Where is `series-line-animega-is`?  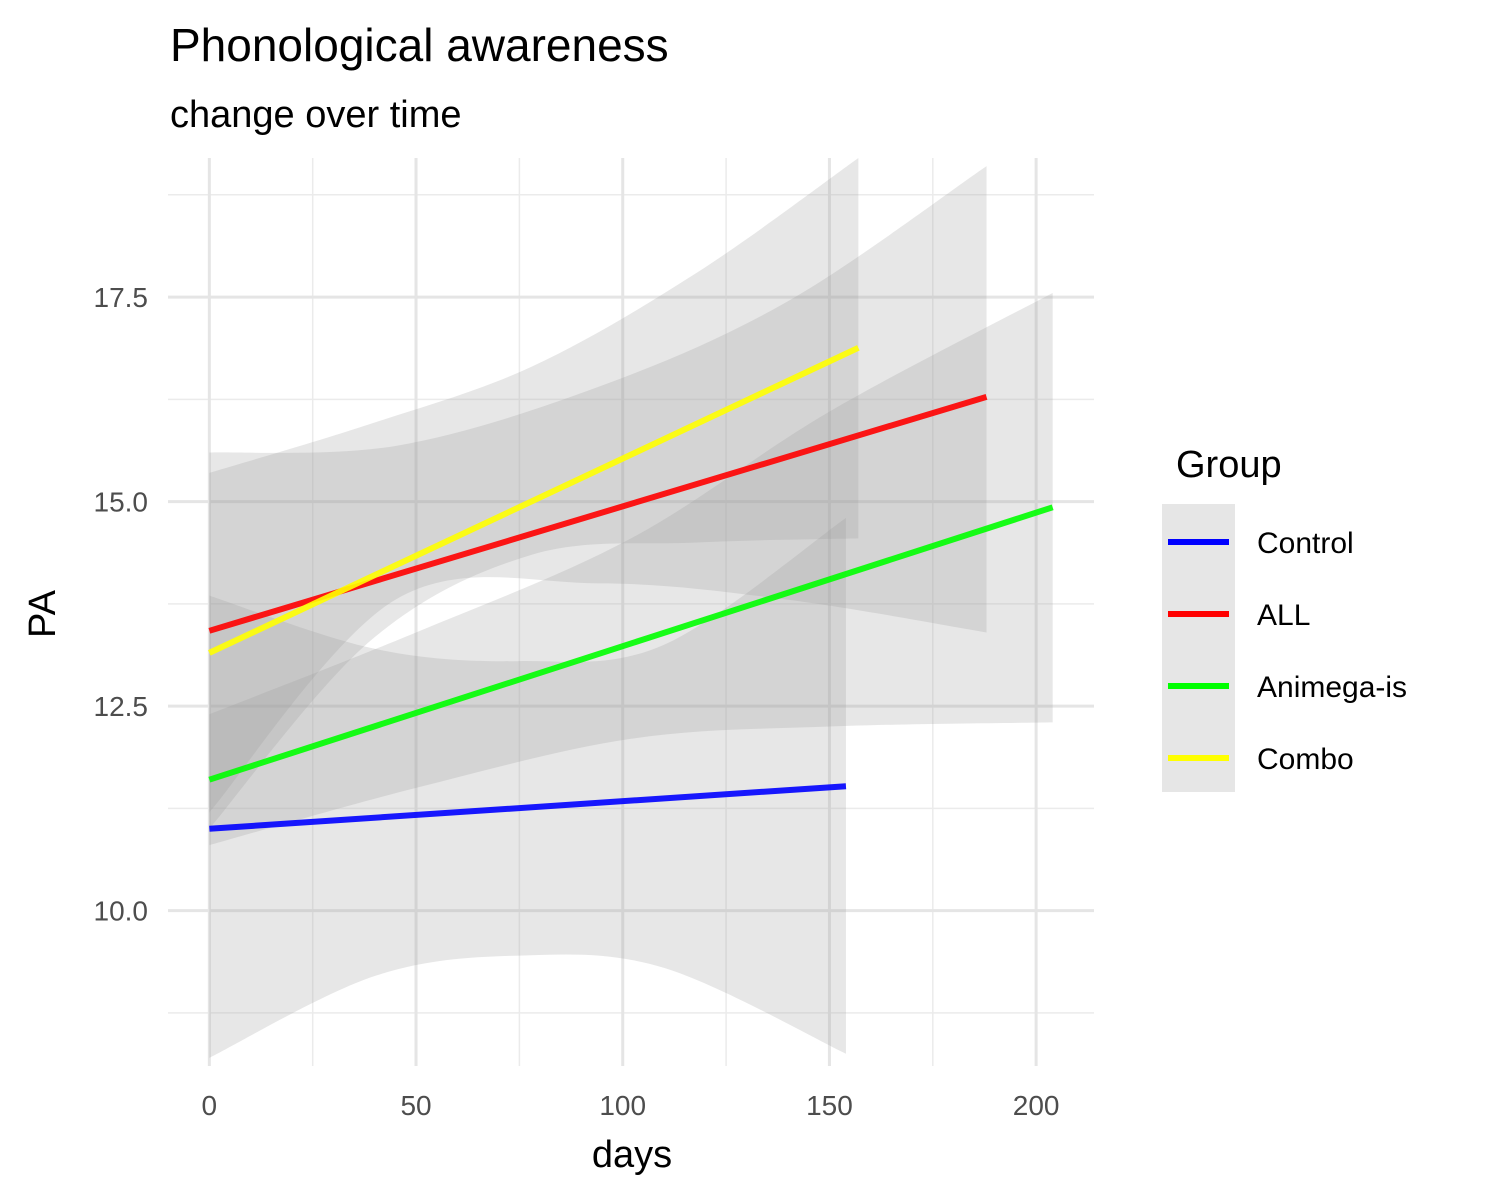 series-line-animega-is is located at coordinates (631, 643).